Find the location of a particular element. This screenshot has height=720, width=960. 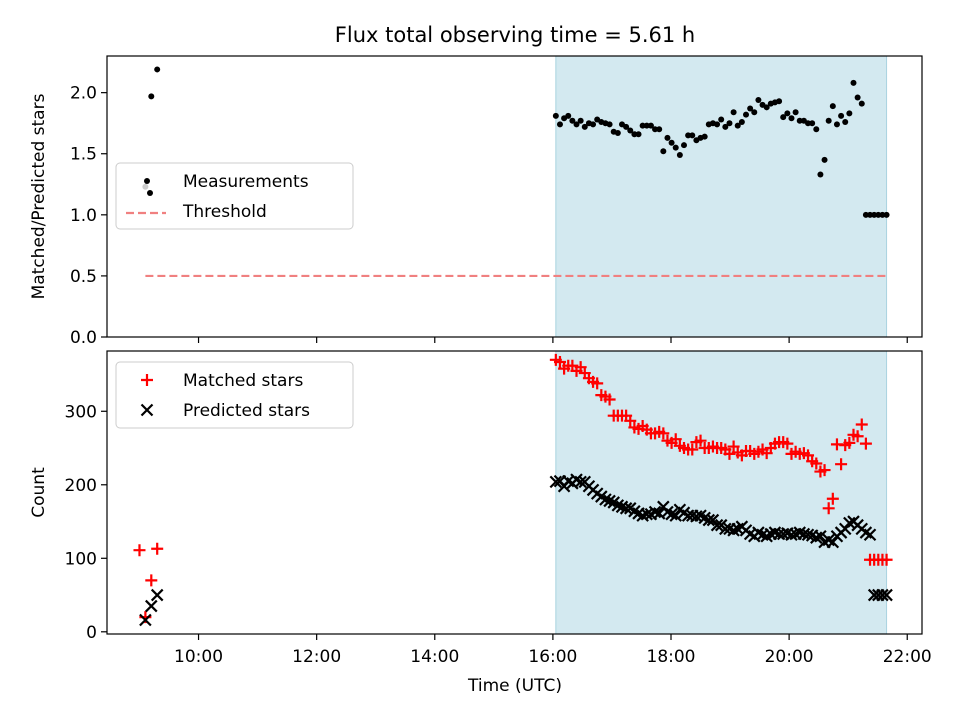

legend-label: Predicted stars is located at coordinates (246, 411).